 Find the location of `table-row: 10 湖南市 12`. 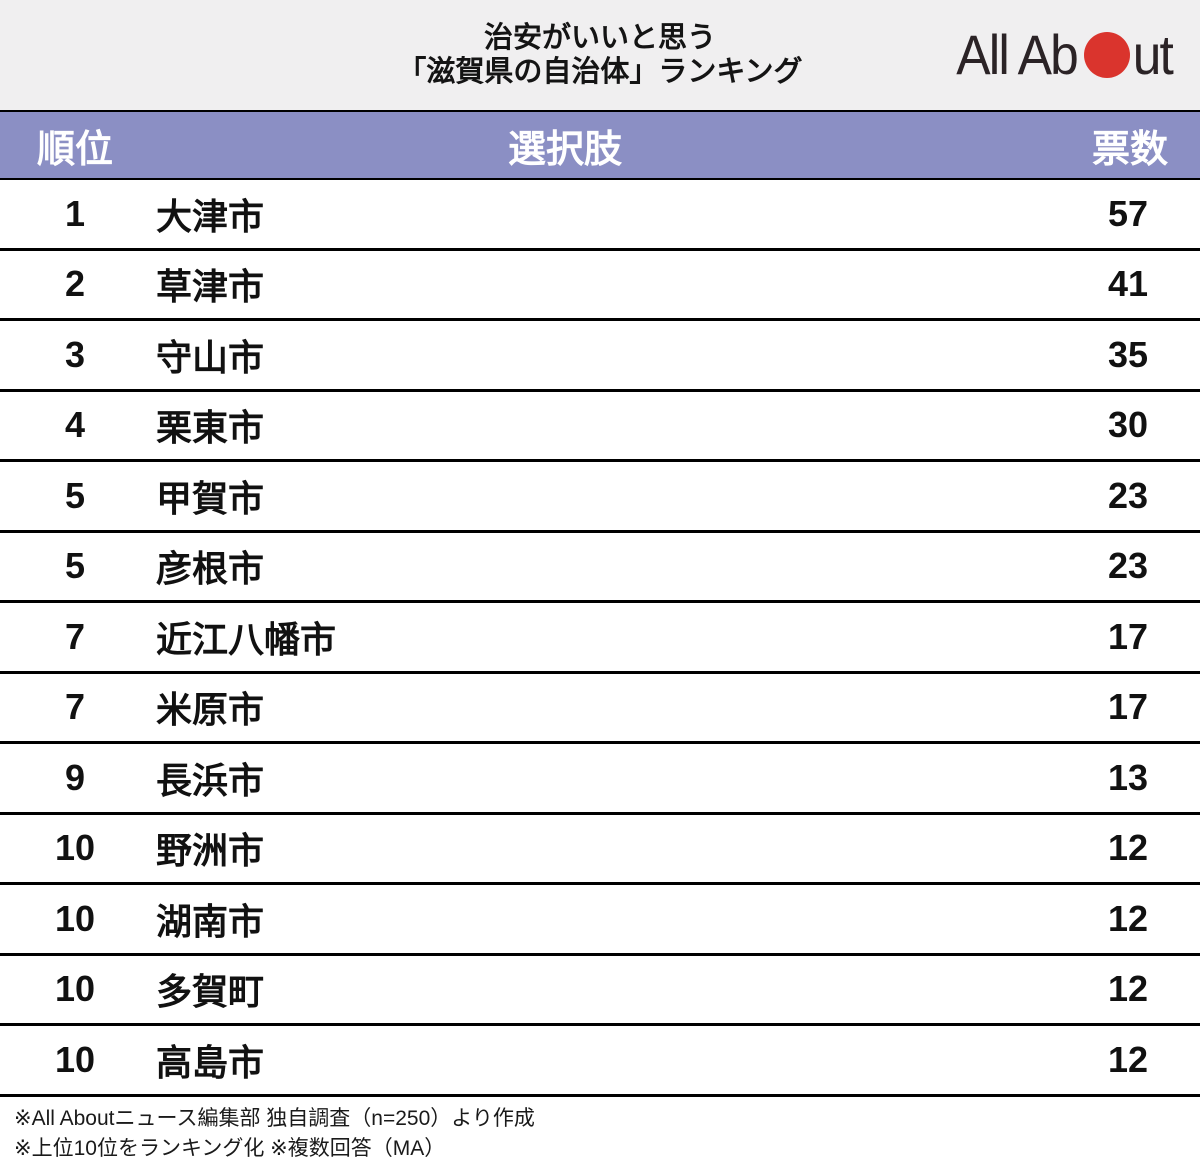

table-row: 10 湖南市 12 is located at coordinates (600, 920).